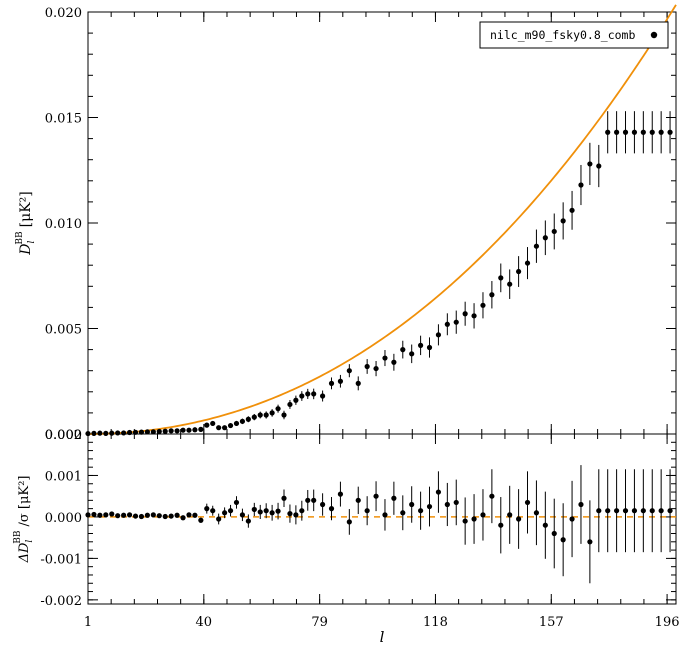 The height and width of the screenshot is (657, 700). What do you see at coordinates (26, 249) in the screenshot?
I see `top-ylabel-main: D` at bounding box center [26, 249].